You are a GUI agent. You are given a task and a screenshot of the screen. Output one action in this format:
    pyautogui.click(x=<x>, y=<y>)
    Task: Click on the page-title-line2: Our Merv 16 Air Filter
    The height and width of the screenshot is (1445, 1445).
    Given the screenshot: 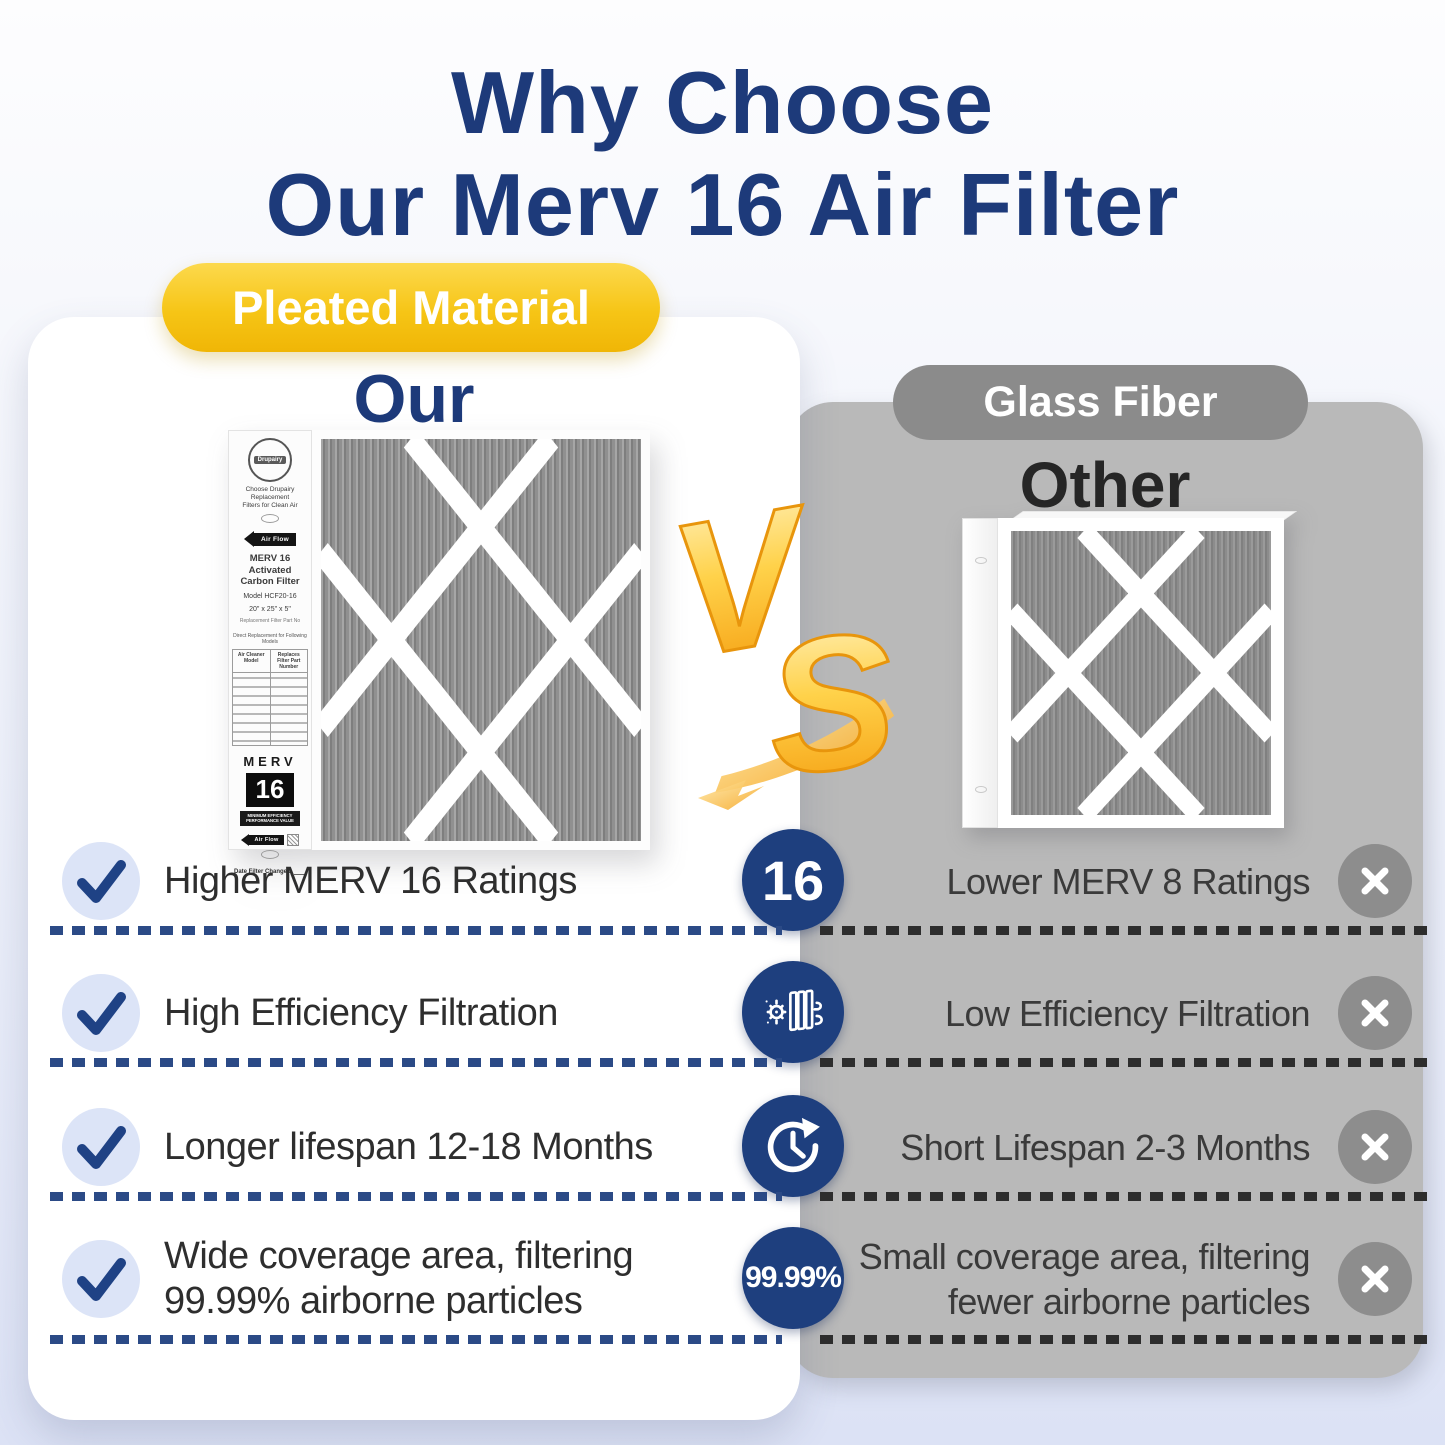 What is the action you would take?
    pyautogui.click(x=722, y=205)
    